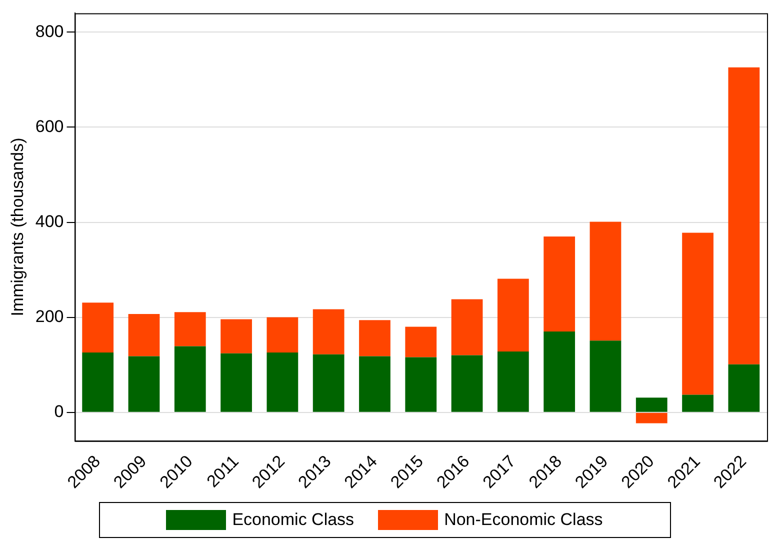  What do you see at coordinates (17, 227) in the screenshot?
I see `y-axis-title: Immigrants (thousands)` at bounding box center [17, 227].